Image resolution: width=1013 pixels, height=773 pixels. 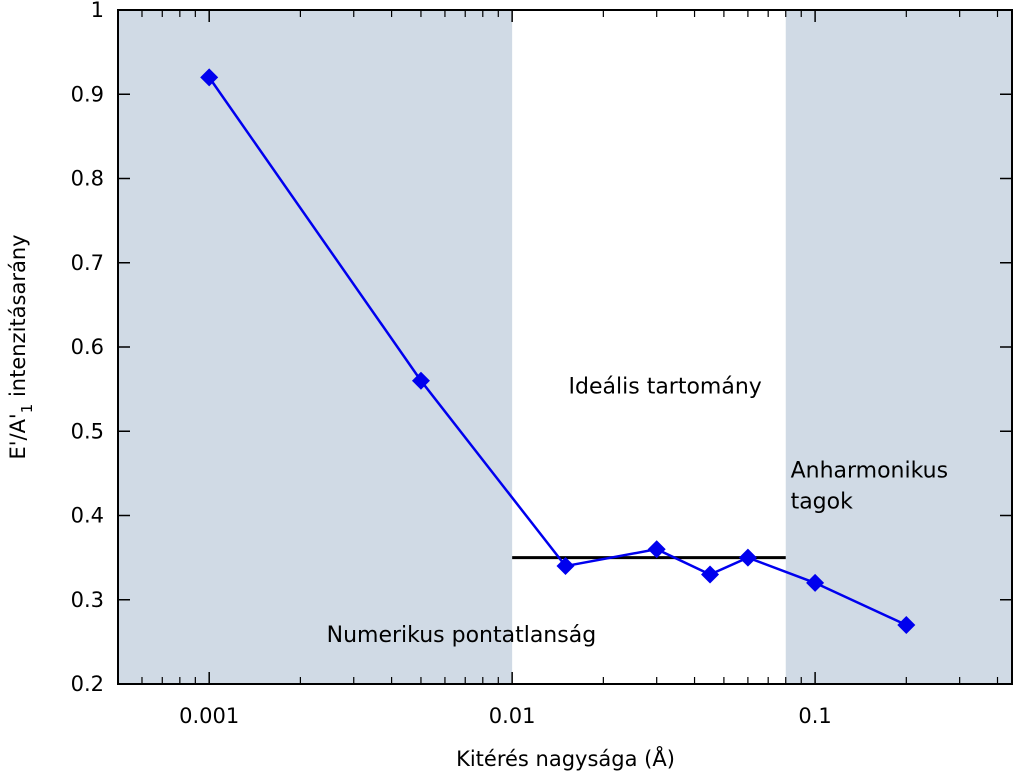 I want to click on y-tick-label-6: 0.7, so click(x=87, y=263).